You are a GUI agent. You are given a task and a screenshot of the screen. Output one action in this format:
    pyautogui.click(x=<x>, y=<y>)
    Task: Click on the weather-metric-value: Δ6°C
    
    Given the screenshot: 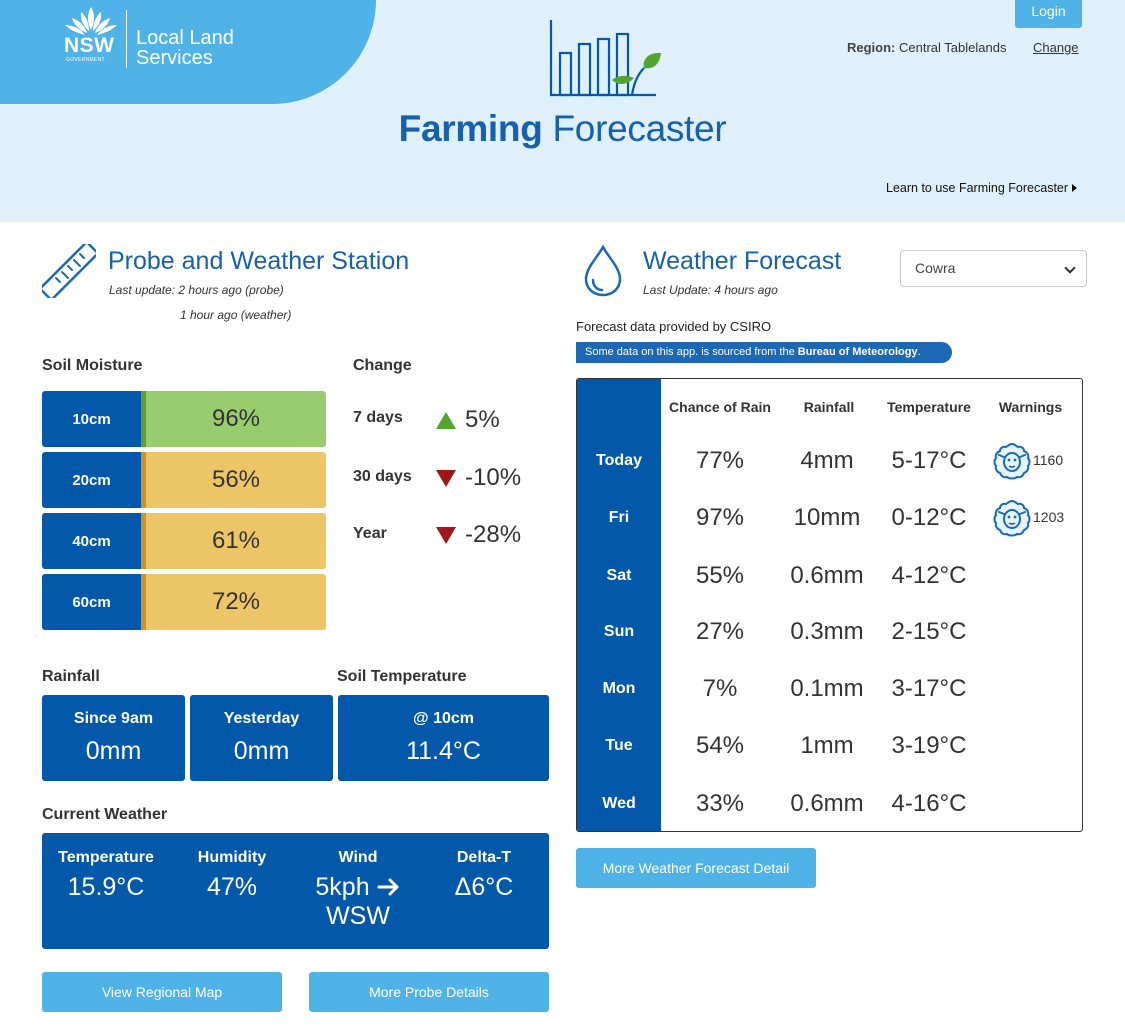 What is the action you would take?
    pyautogui.click(x=484, y=887)
    